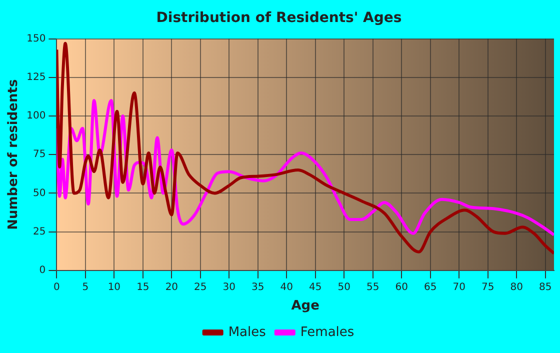 This screenshot has width=560, height=353. What do you see at coordinates (488, 287) in the screenshot?
I see `x-tick-label: 75` at bounding box center [488, 287].